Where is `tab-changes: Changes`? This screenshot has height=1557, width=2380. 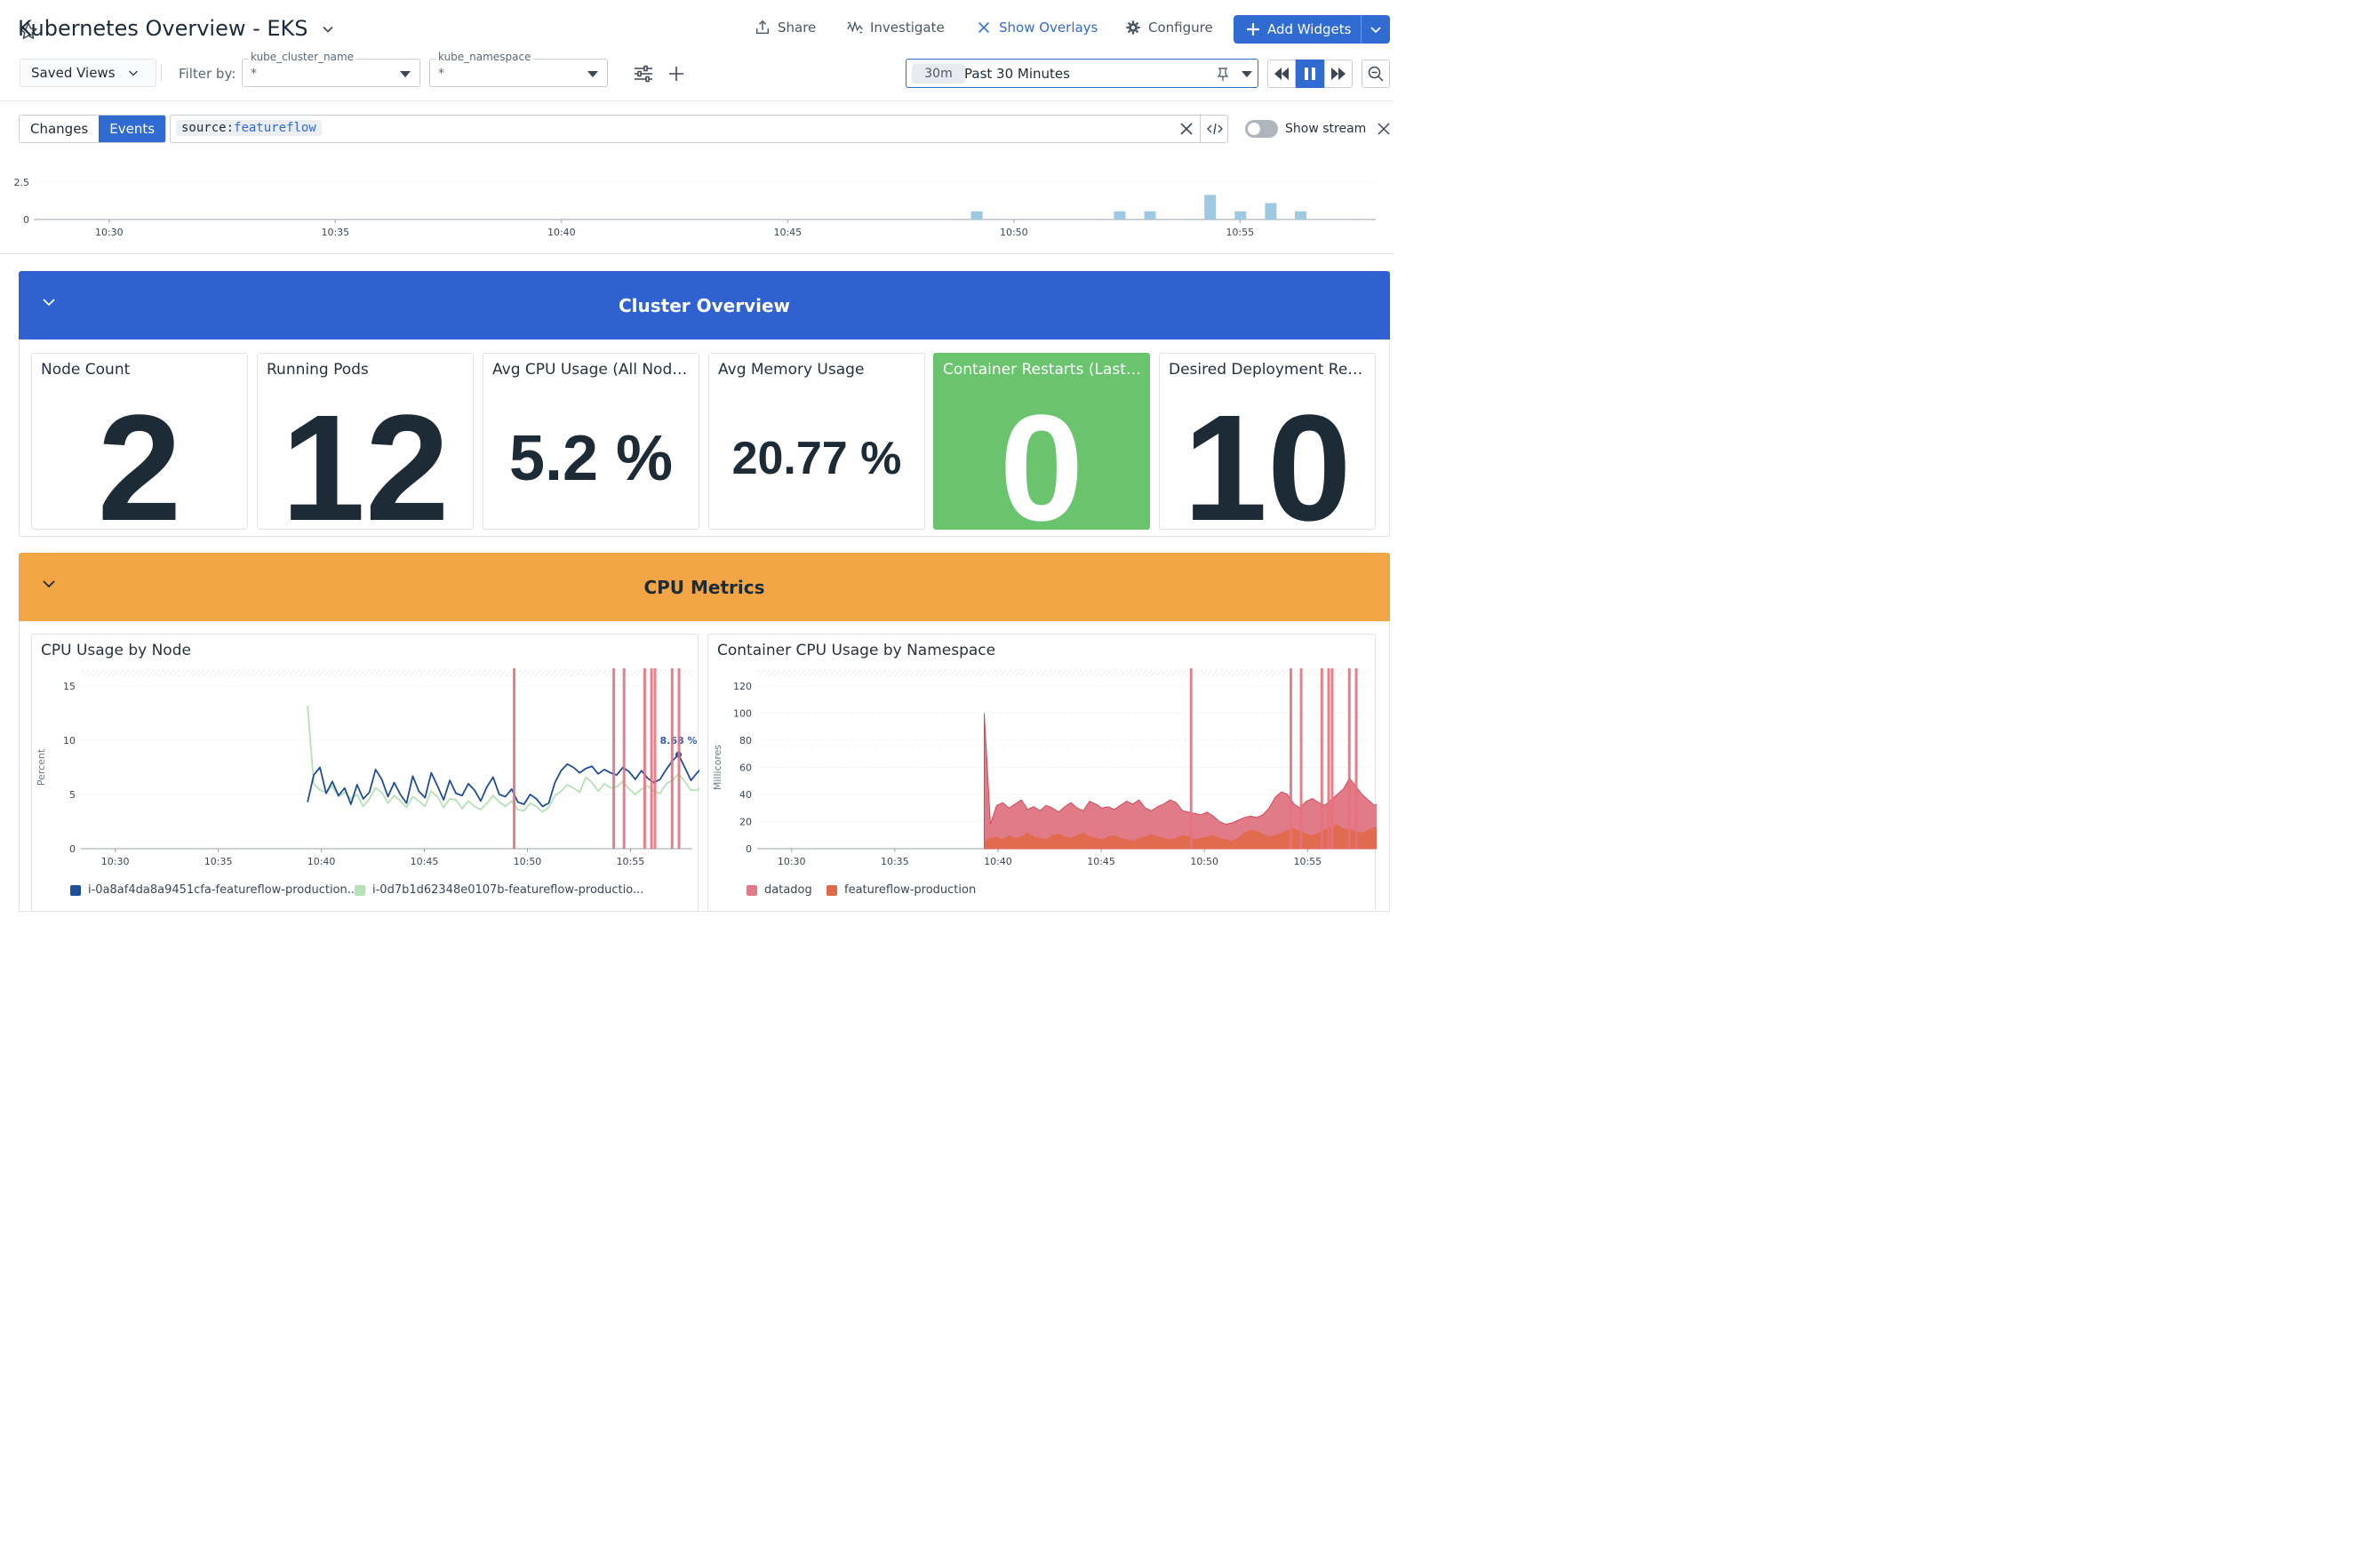 tab-changes: Changes is located at coordinates (59, 129).